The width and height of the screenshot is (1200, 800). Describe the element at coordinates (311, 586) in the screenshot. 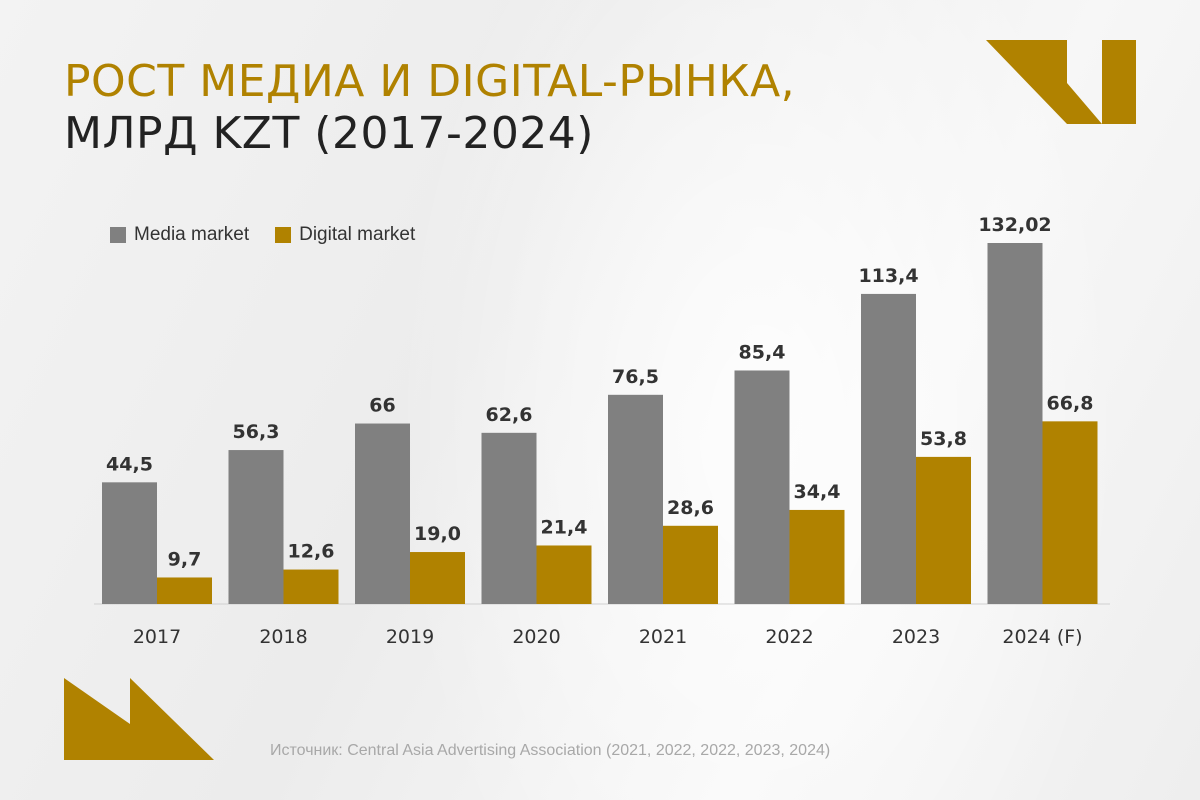

I see `bar-digital-2018` at that location.